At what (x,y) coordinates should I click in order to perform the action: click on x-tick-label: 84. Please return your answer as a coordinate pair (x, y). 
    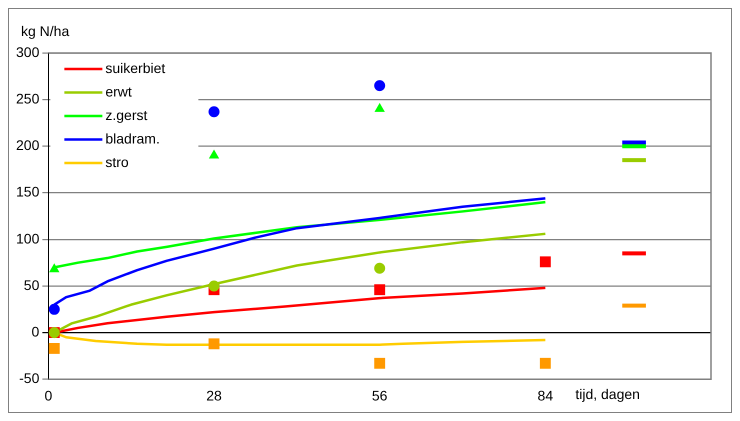
    Looking at the image, I should click on (546, 395).